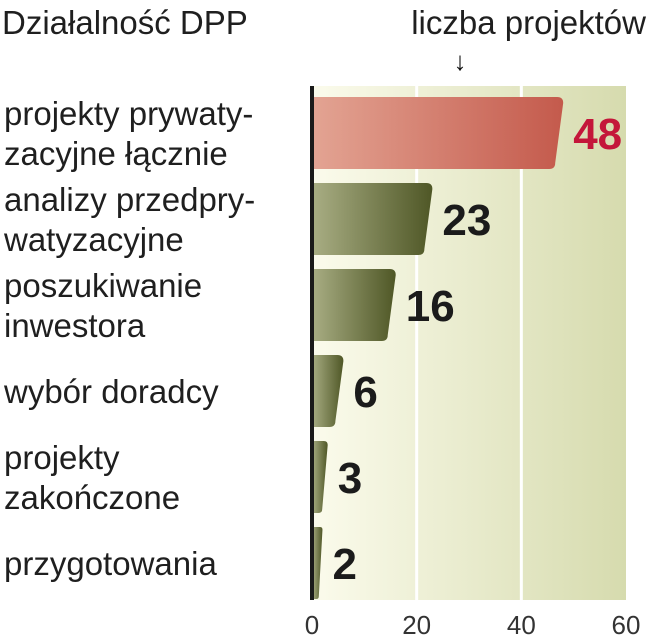  I want to click on x-tick-label: 40, so click(521, 625).